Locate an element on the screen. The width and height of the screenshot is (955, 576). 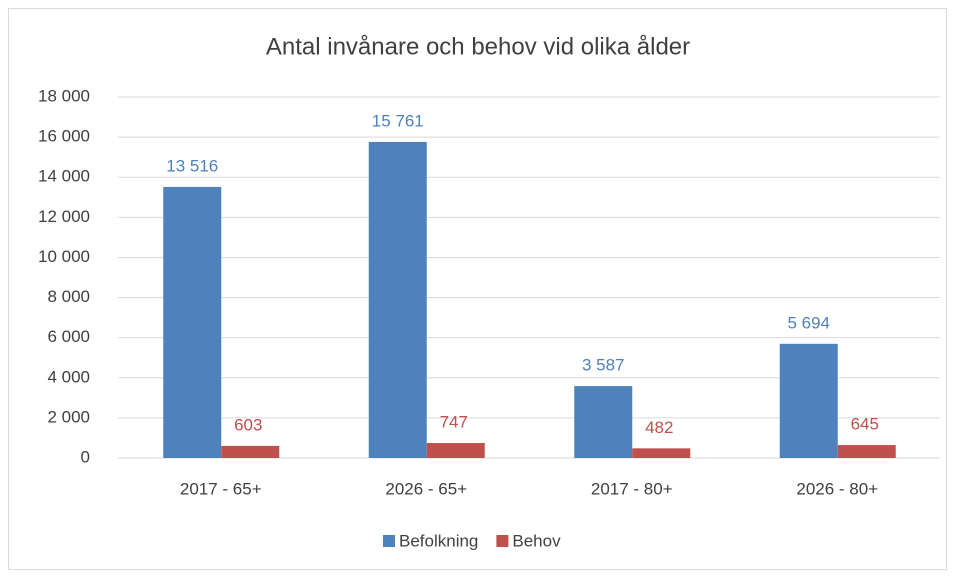
y-tick-label: 0 is located at coordinates (85, 456).